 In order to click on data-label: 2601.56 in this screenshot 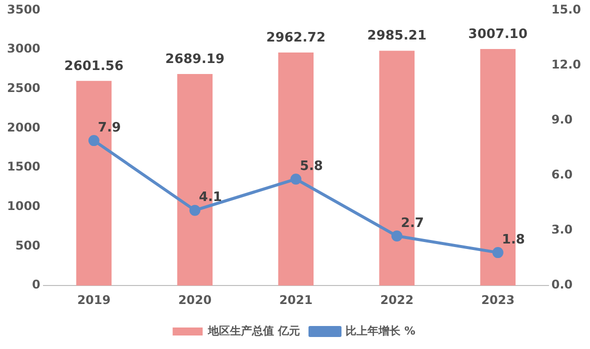, I will do `click(94, 66)`.